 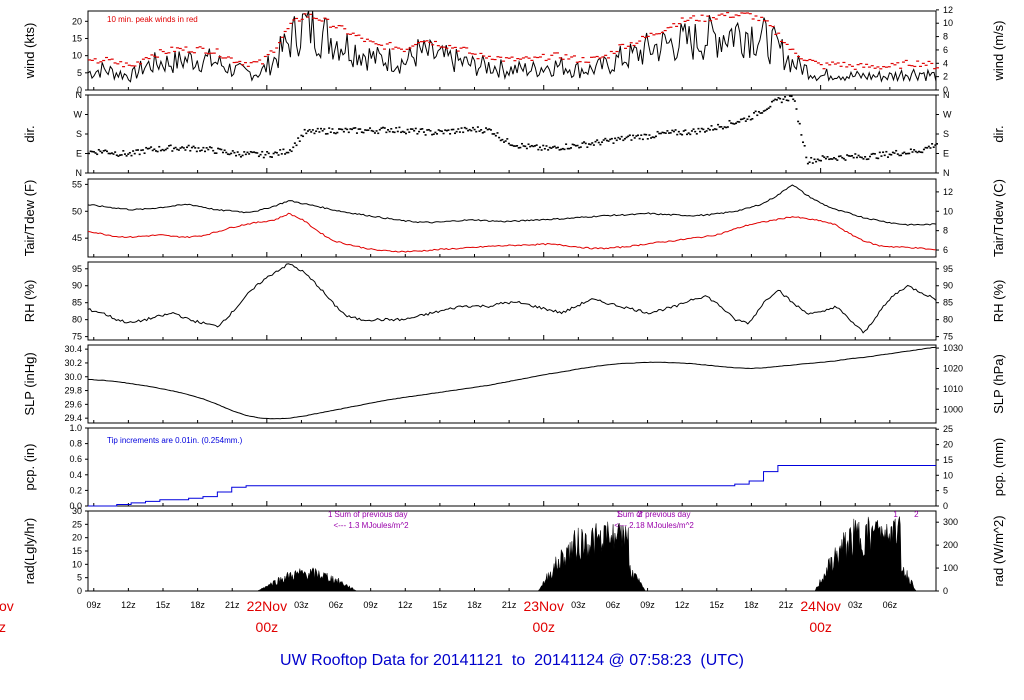 What do you see at coordinates (75, 490) in the screenshot?
I see `ytick-label-pcp: 0.2` at bounding box center [75, 490].